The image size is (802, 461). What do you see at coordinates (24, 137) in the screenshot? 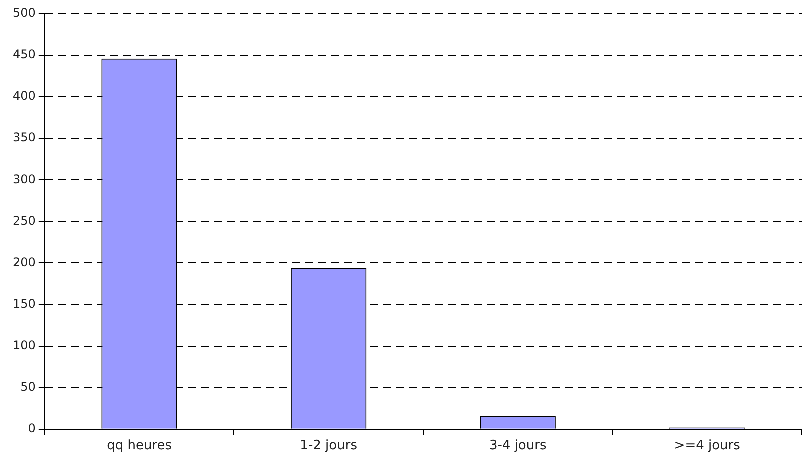
I see `y-tick-label: 350` at bounding box center [24, 137].